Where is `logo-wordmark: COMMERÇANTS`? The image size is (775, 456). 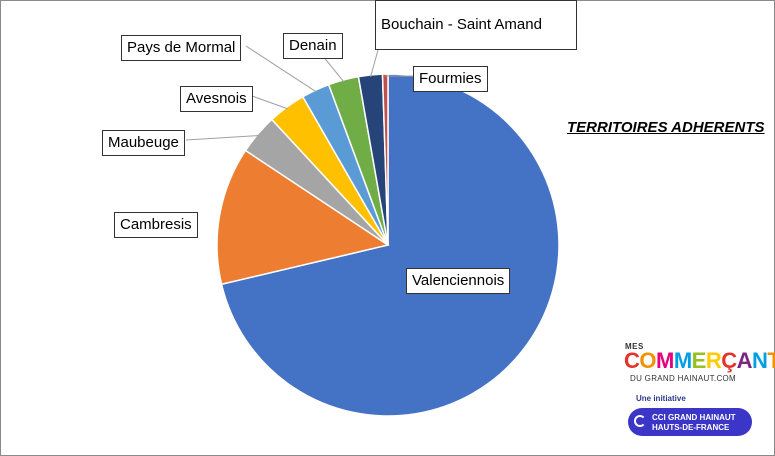 logo-wordmark: COMMERÇANTS is located at coordinates (699, 361).